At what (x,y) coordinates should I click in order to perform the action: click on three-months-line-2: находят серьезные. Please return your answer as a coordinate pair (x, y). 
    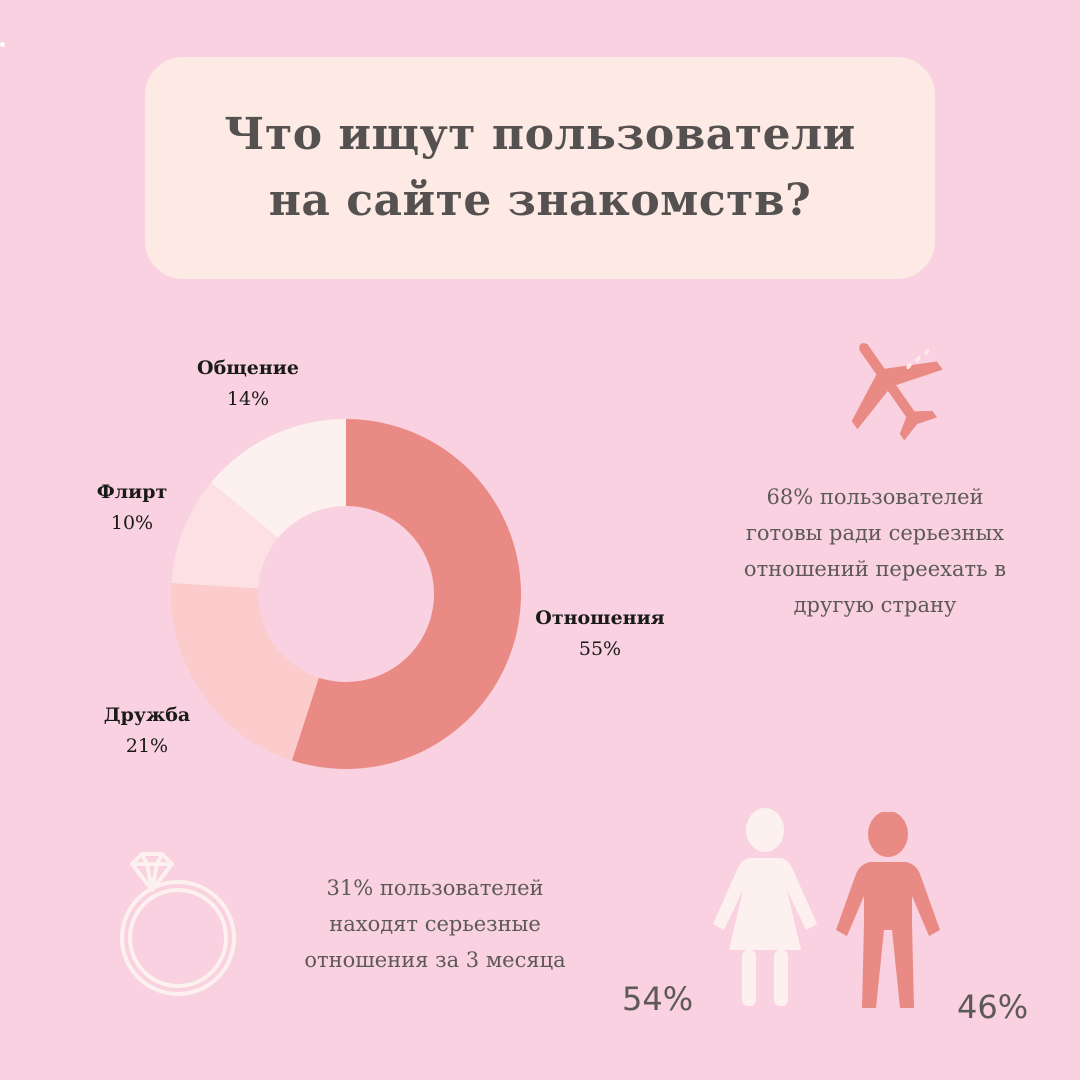
    Looking at the image, I should click on (435, 924).